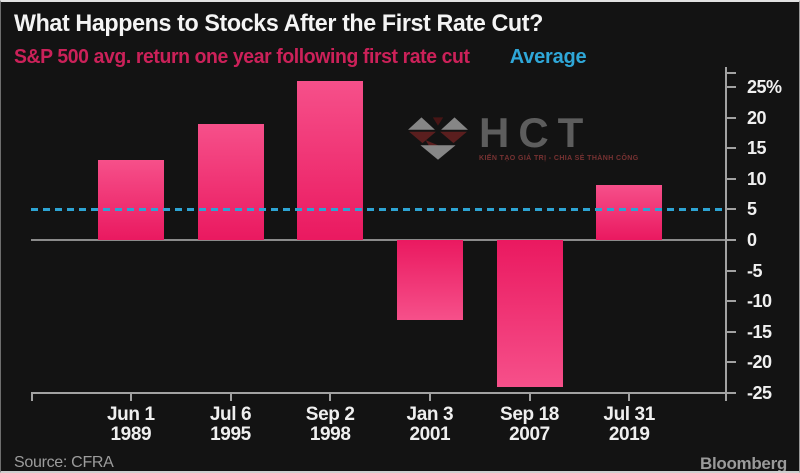  I want to click on bar-Sep2-1998, so click(330, 160).